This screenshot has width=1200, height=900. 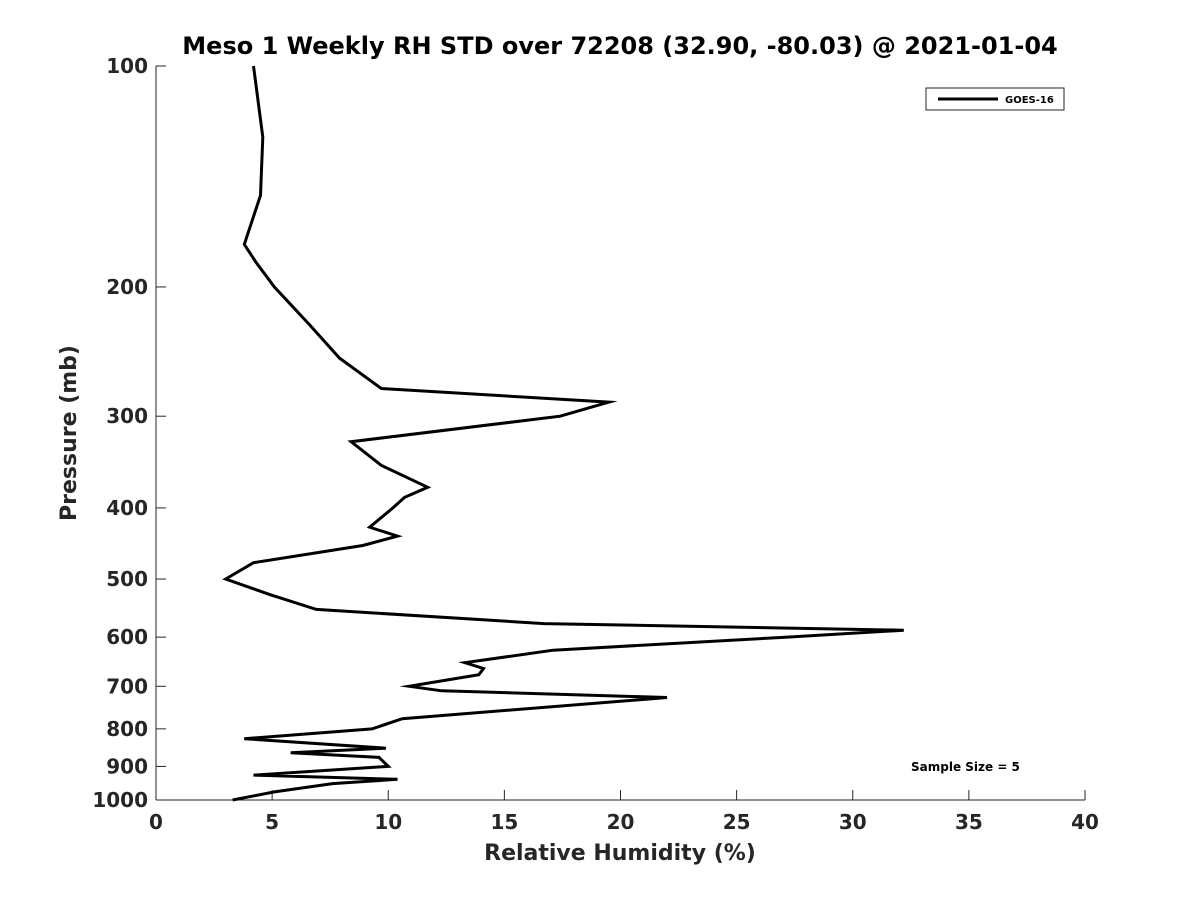 I want to click on x-axis-label: Relative Humidity (%), so click(x=620, y=853).